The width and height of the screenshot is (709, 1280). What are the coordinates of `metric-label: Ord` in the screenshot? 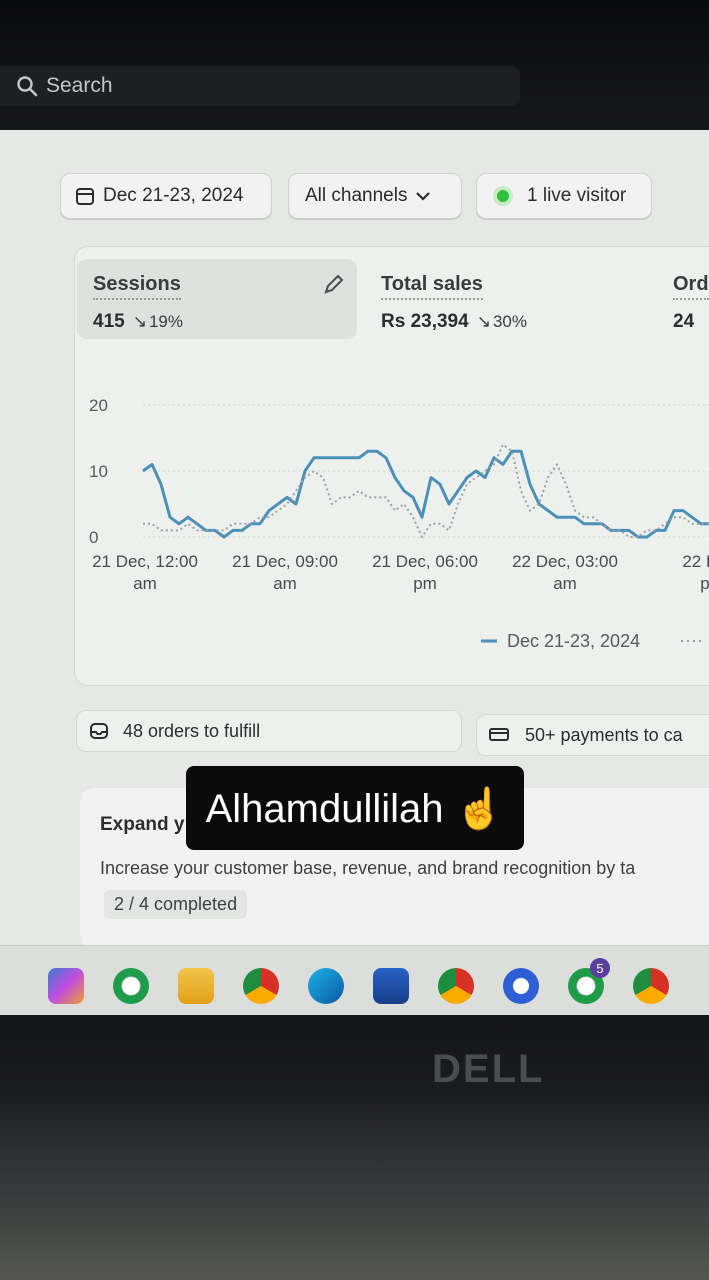 It's located at (691, 286).